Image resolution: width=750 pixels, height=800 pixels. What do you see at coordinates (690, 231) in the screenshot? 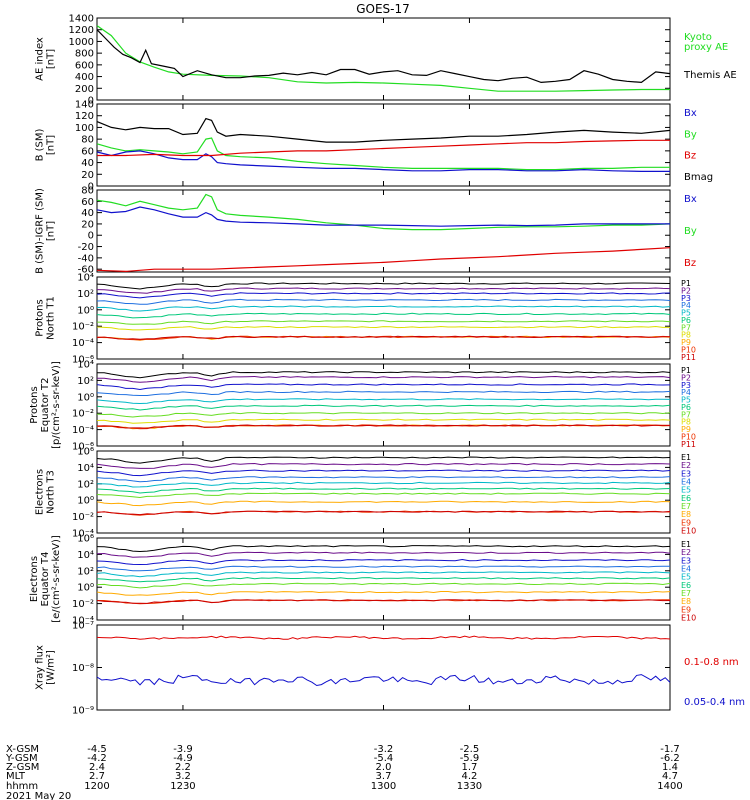
I see `legend-entry: By` at bounding box center [690, 231].